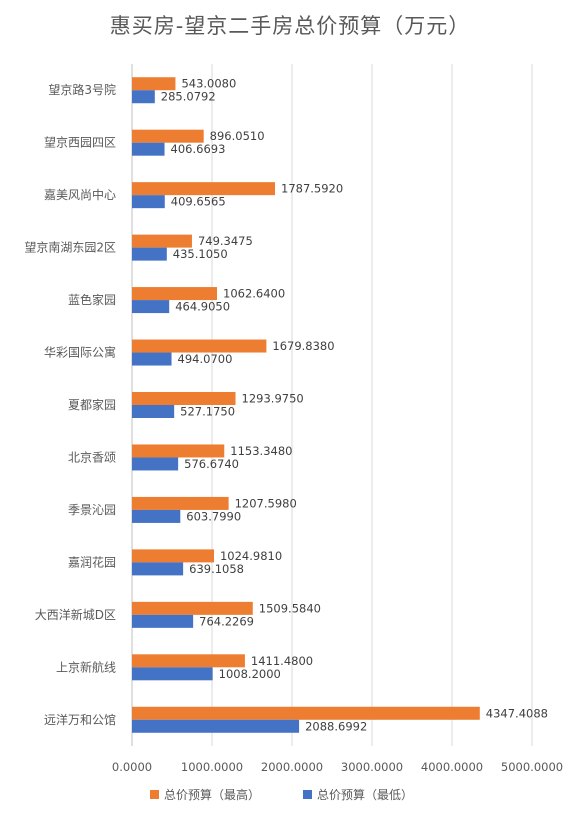 Image resolution: width=580 pixels, height=823 pixels. I want to click on data-label-high: 543.0080, so click(208, 84).